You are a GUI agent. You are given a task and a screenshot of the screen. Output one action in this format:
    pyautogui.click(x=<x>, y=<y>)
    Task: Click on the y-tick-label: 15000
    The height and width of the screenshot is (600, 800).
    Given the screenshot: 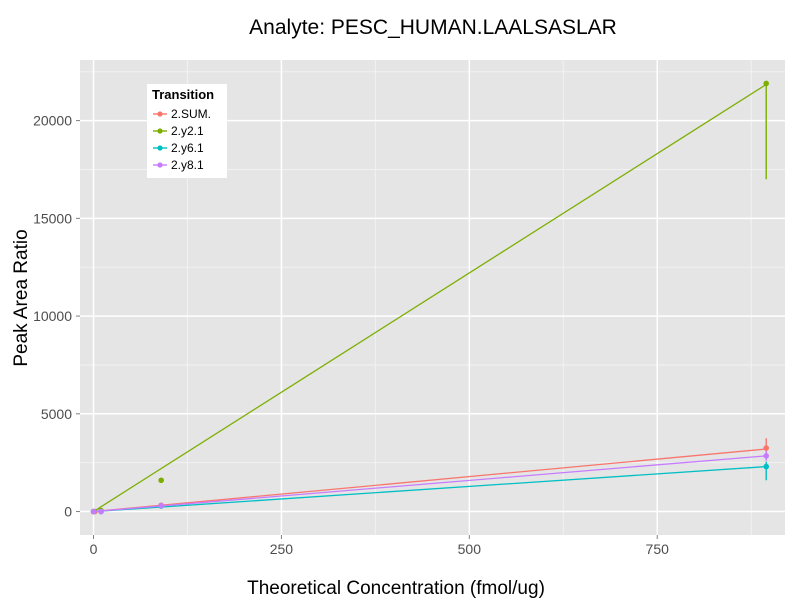 What is the action you would take?
    pyautogui.click(x=52, y=218)
    